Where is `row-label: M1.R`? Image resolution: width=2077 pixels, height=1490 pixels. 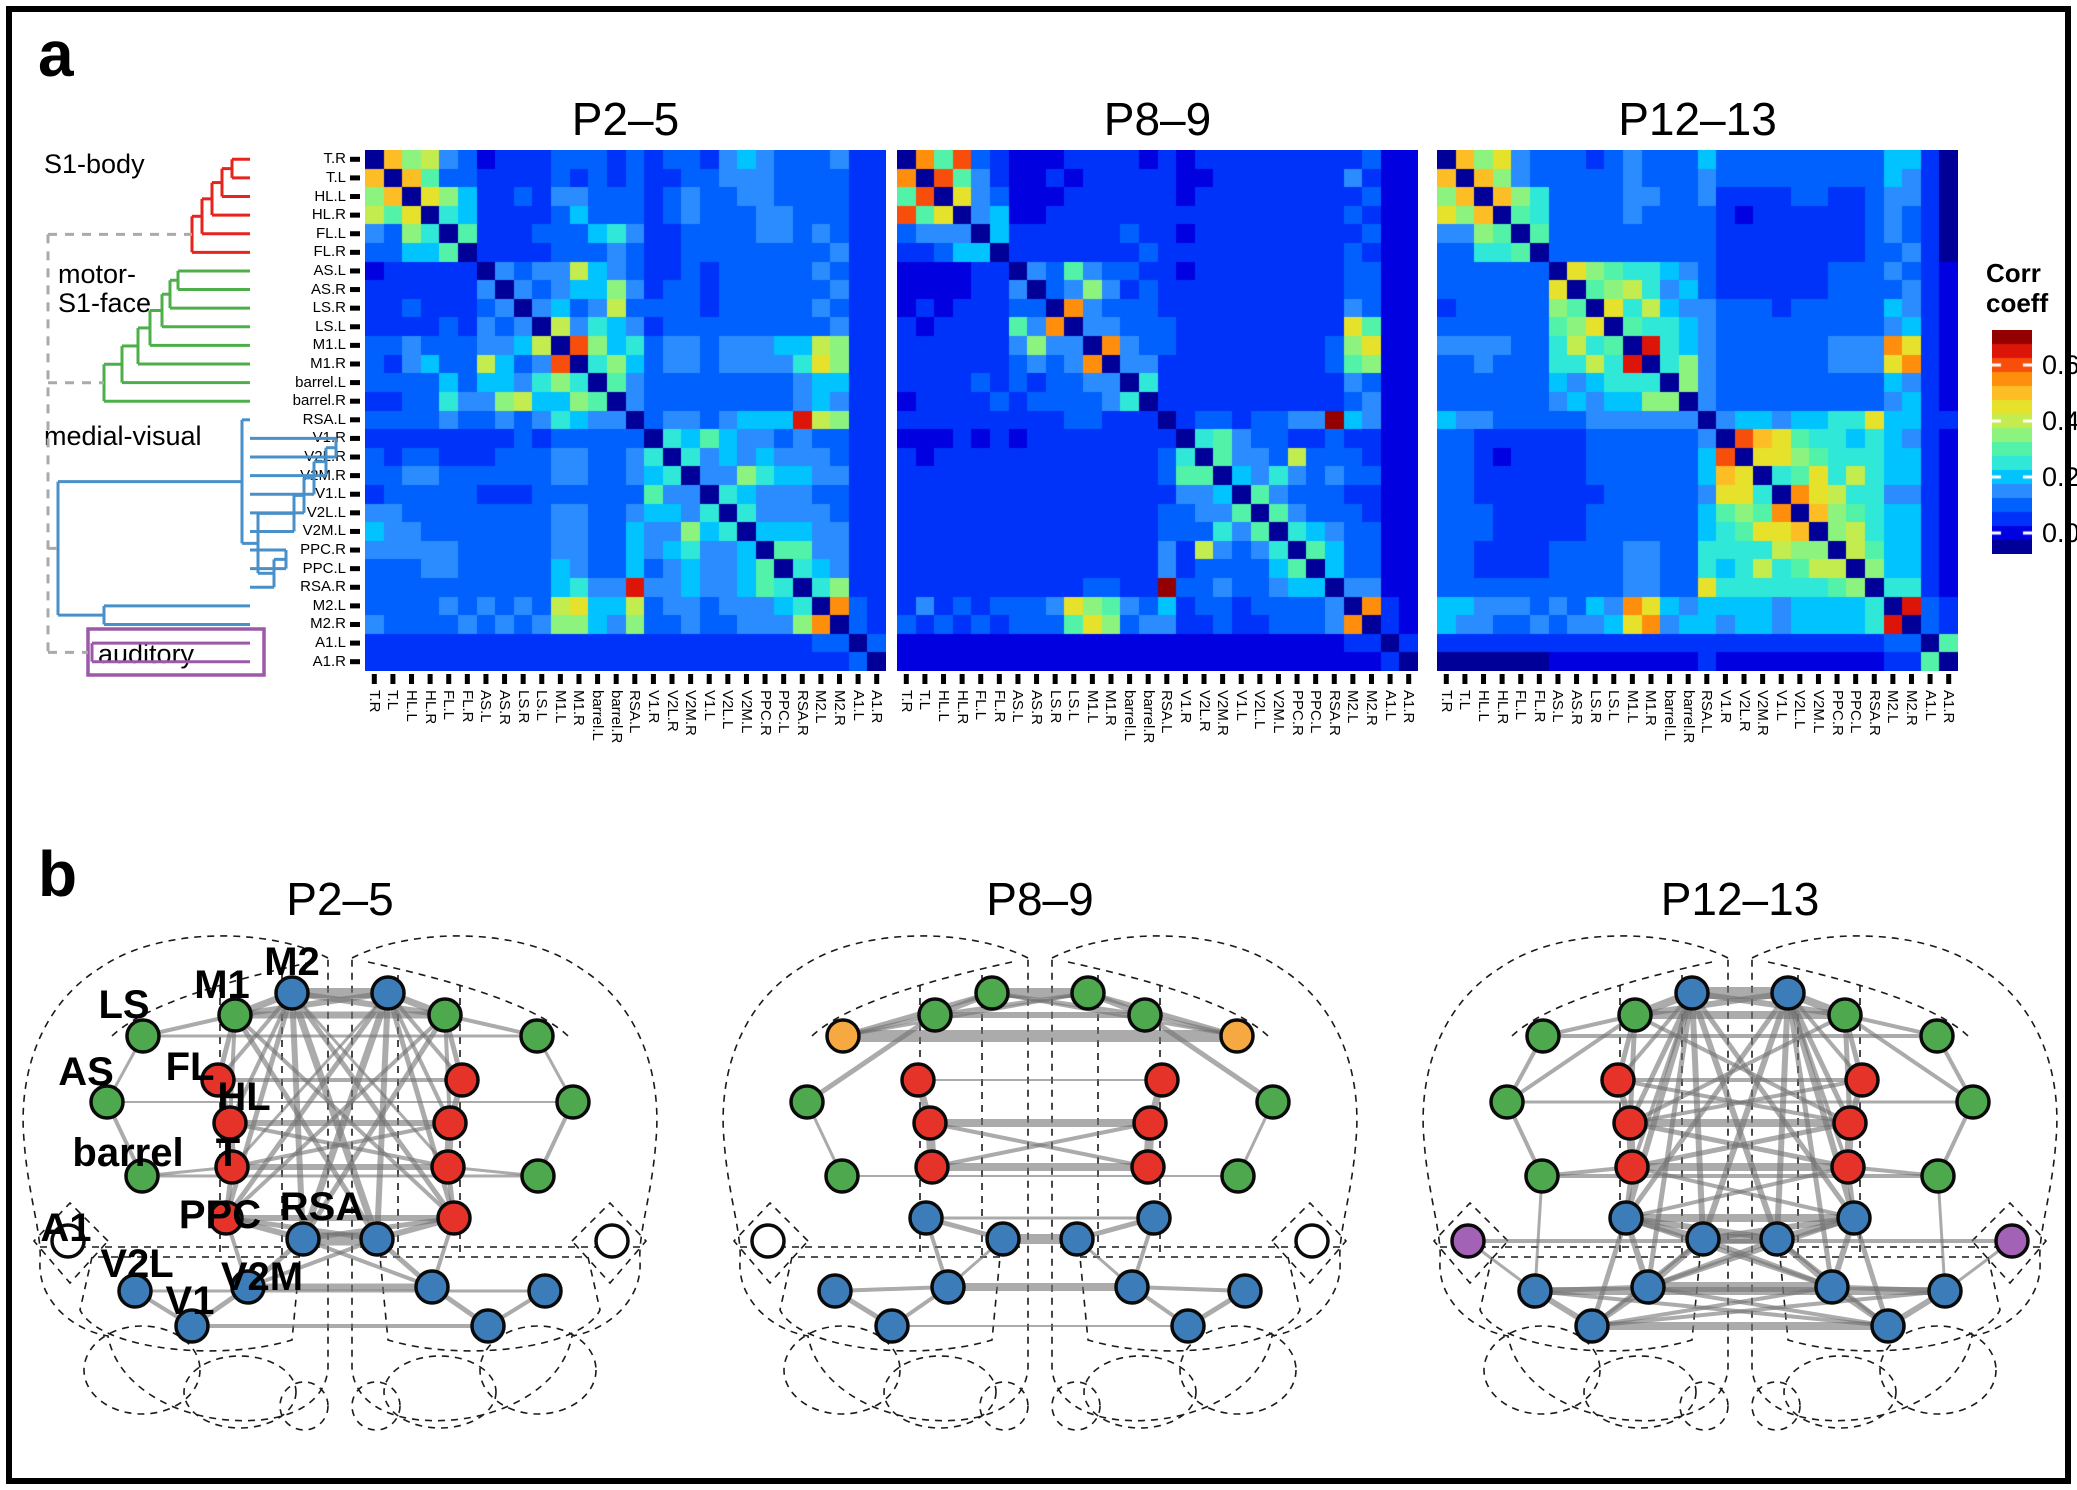 row-label: M1.R is located at coordinates (328, 363).